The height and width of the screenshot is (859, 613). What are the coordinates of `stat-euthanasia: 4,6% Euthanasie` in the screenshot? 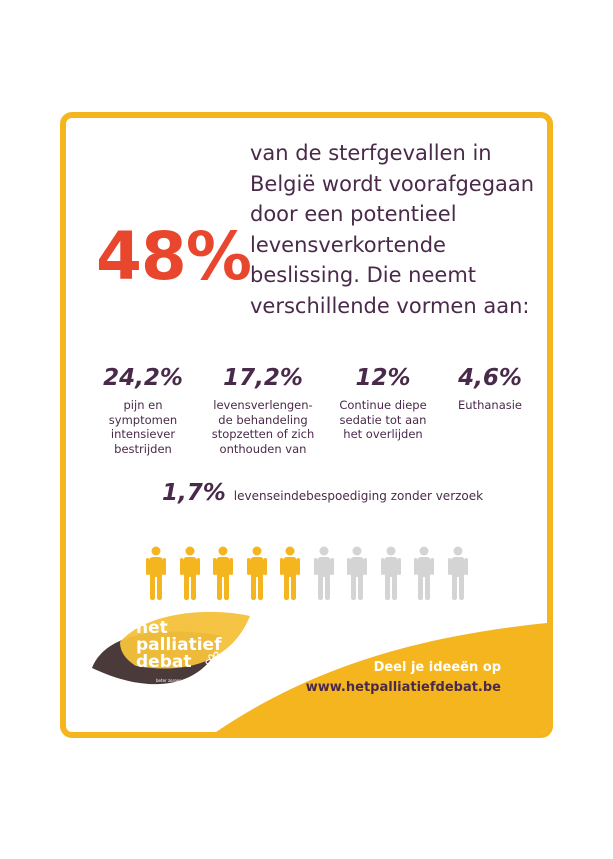 It's located at (490, 388).